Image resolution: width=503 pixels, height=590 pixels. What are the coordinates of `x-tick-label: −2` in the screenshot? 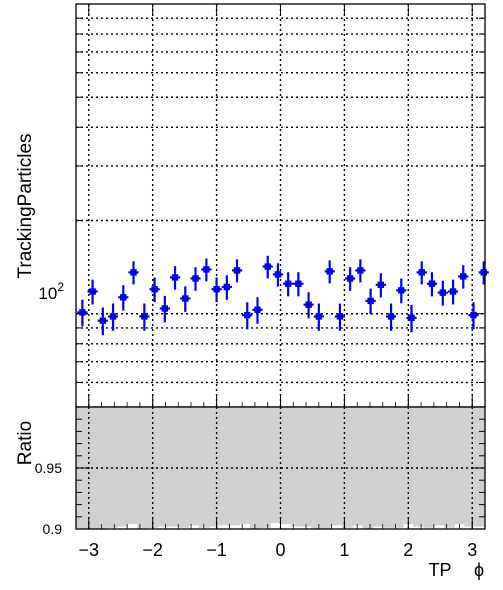 It's located at (152, 550).